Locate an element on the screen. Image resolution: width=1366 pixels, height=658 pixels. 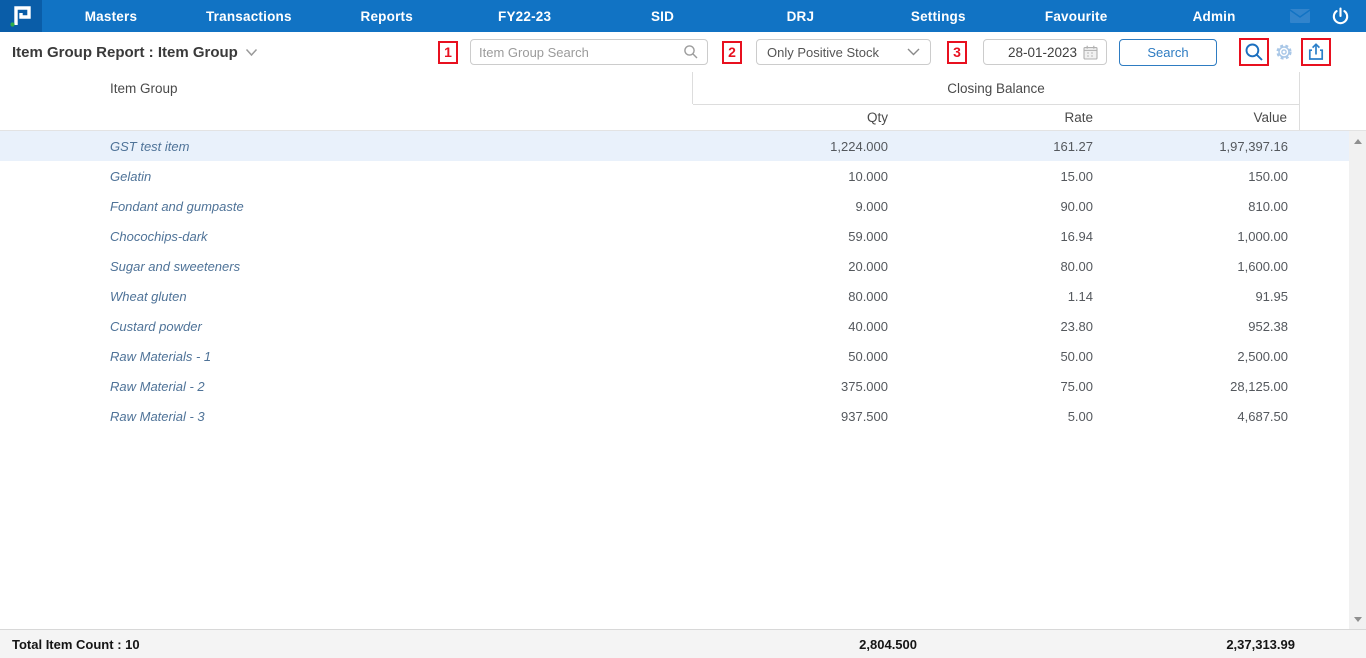
item-group-name: Raw Material - 3 is located at coordinates (157, 416).